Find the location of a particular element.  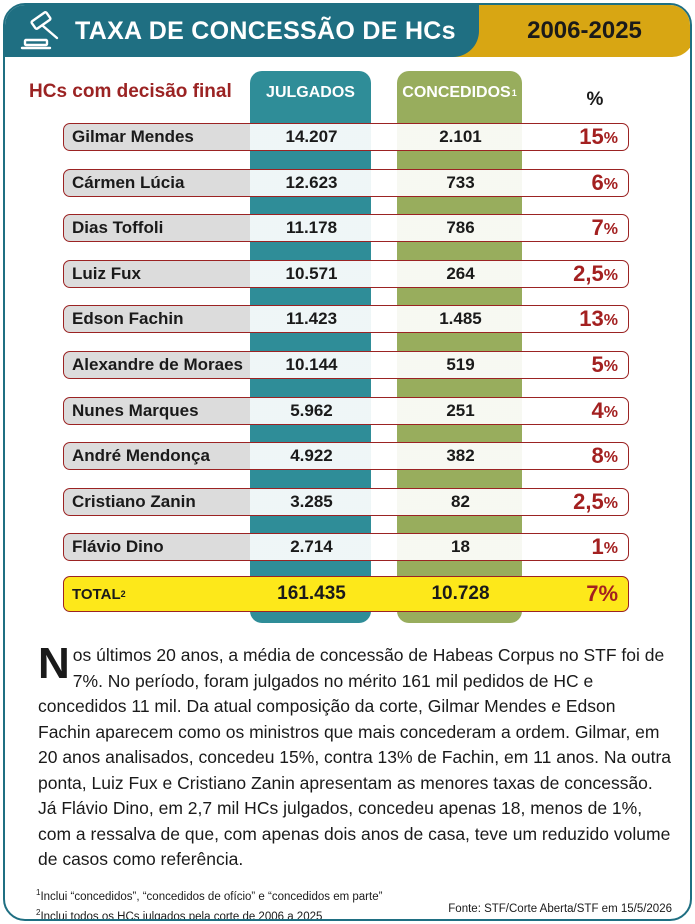

total-julgados: 161.435 is located at coordinates (311, 593).